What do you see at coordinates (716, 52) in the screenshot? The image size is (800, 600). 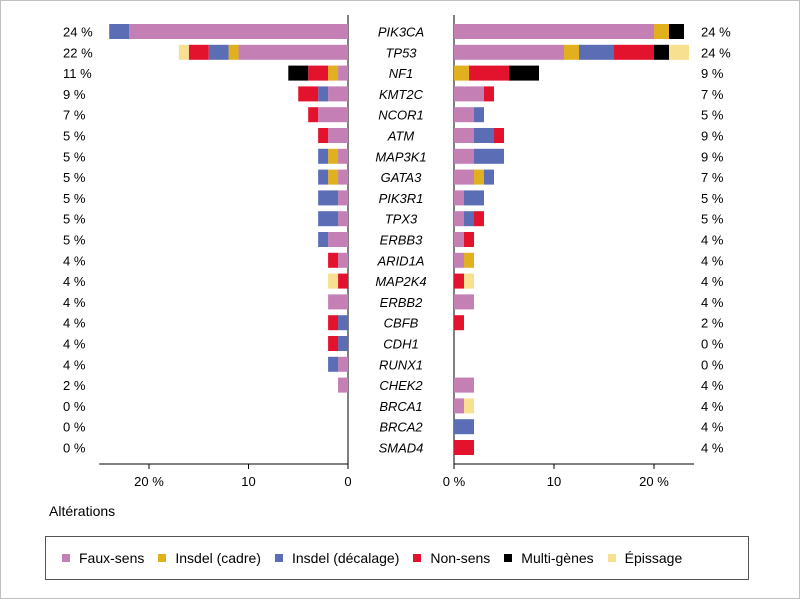 I see `right-total-label: 24 %` at bounding box center [716, 52].